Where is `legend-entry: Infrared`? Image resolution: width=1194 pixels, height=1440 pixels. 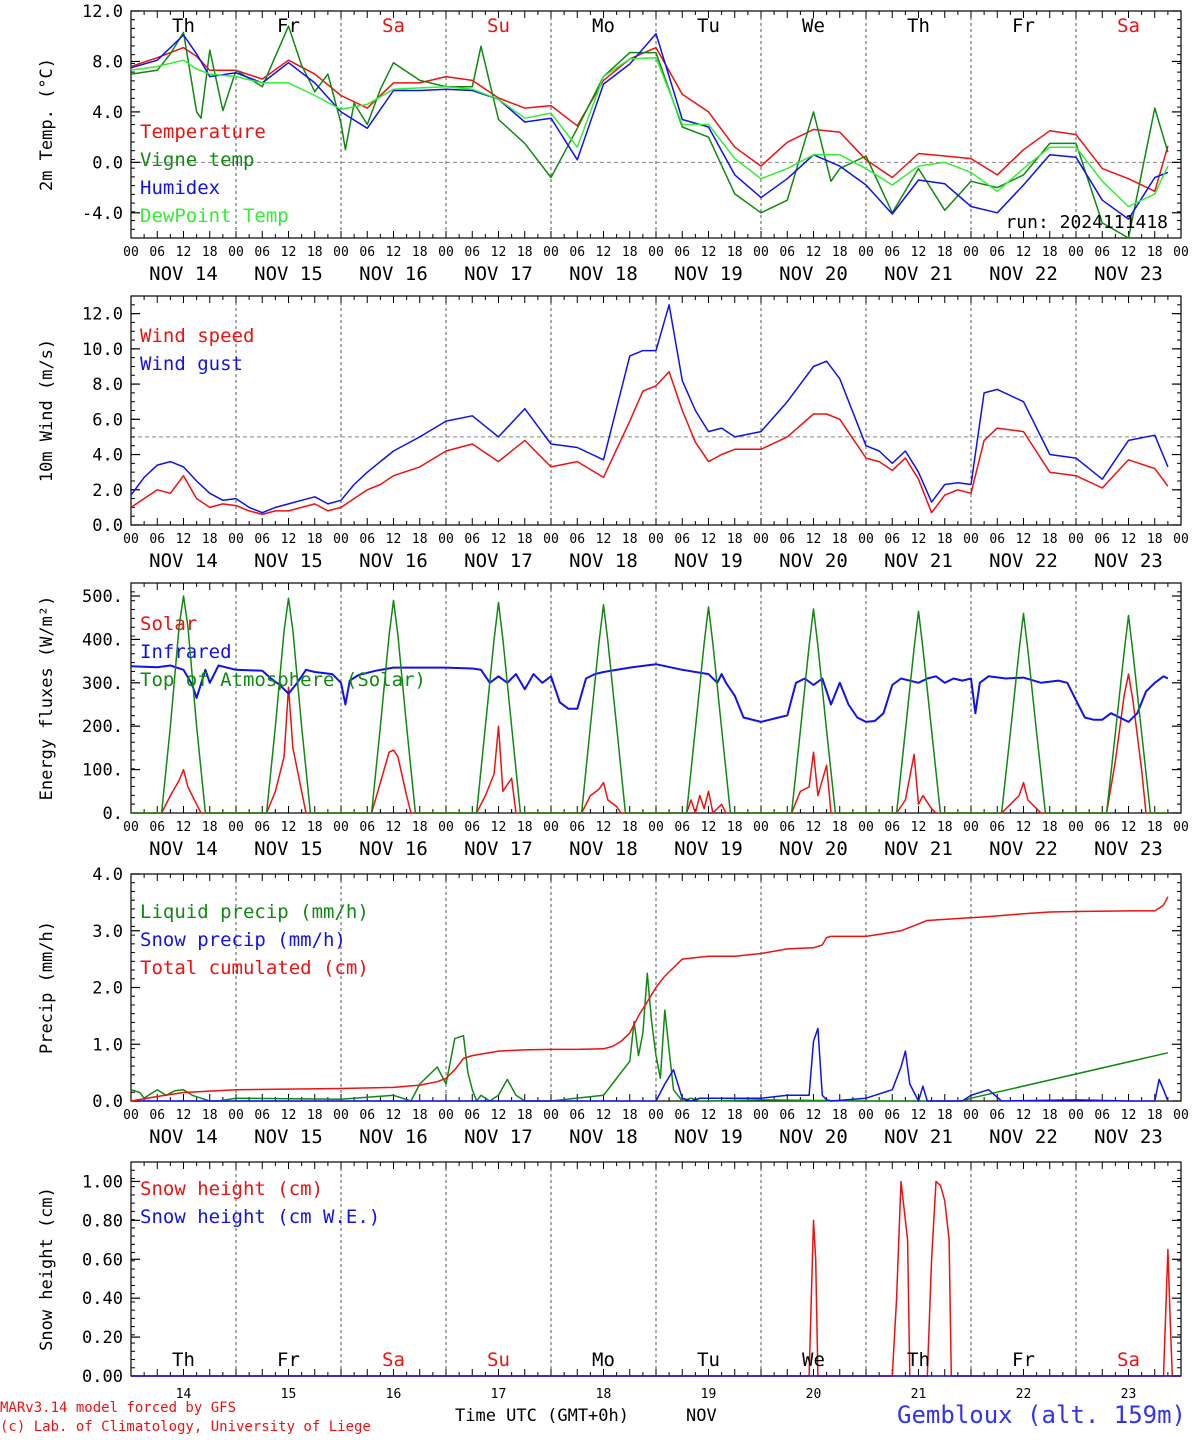 legend-entry: Infrared is located at coordinates (186, 652).